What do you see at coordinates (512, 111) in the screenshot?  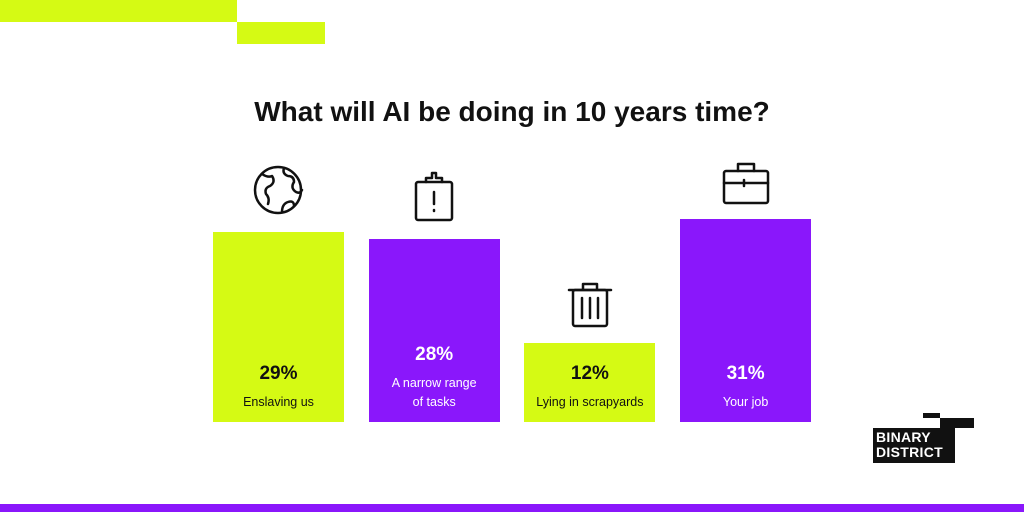 I see `chart-title: What will AI be doing in 10 years time?` at bounding box center [512, 111].